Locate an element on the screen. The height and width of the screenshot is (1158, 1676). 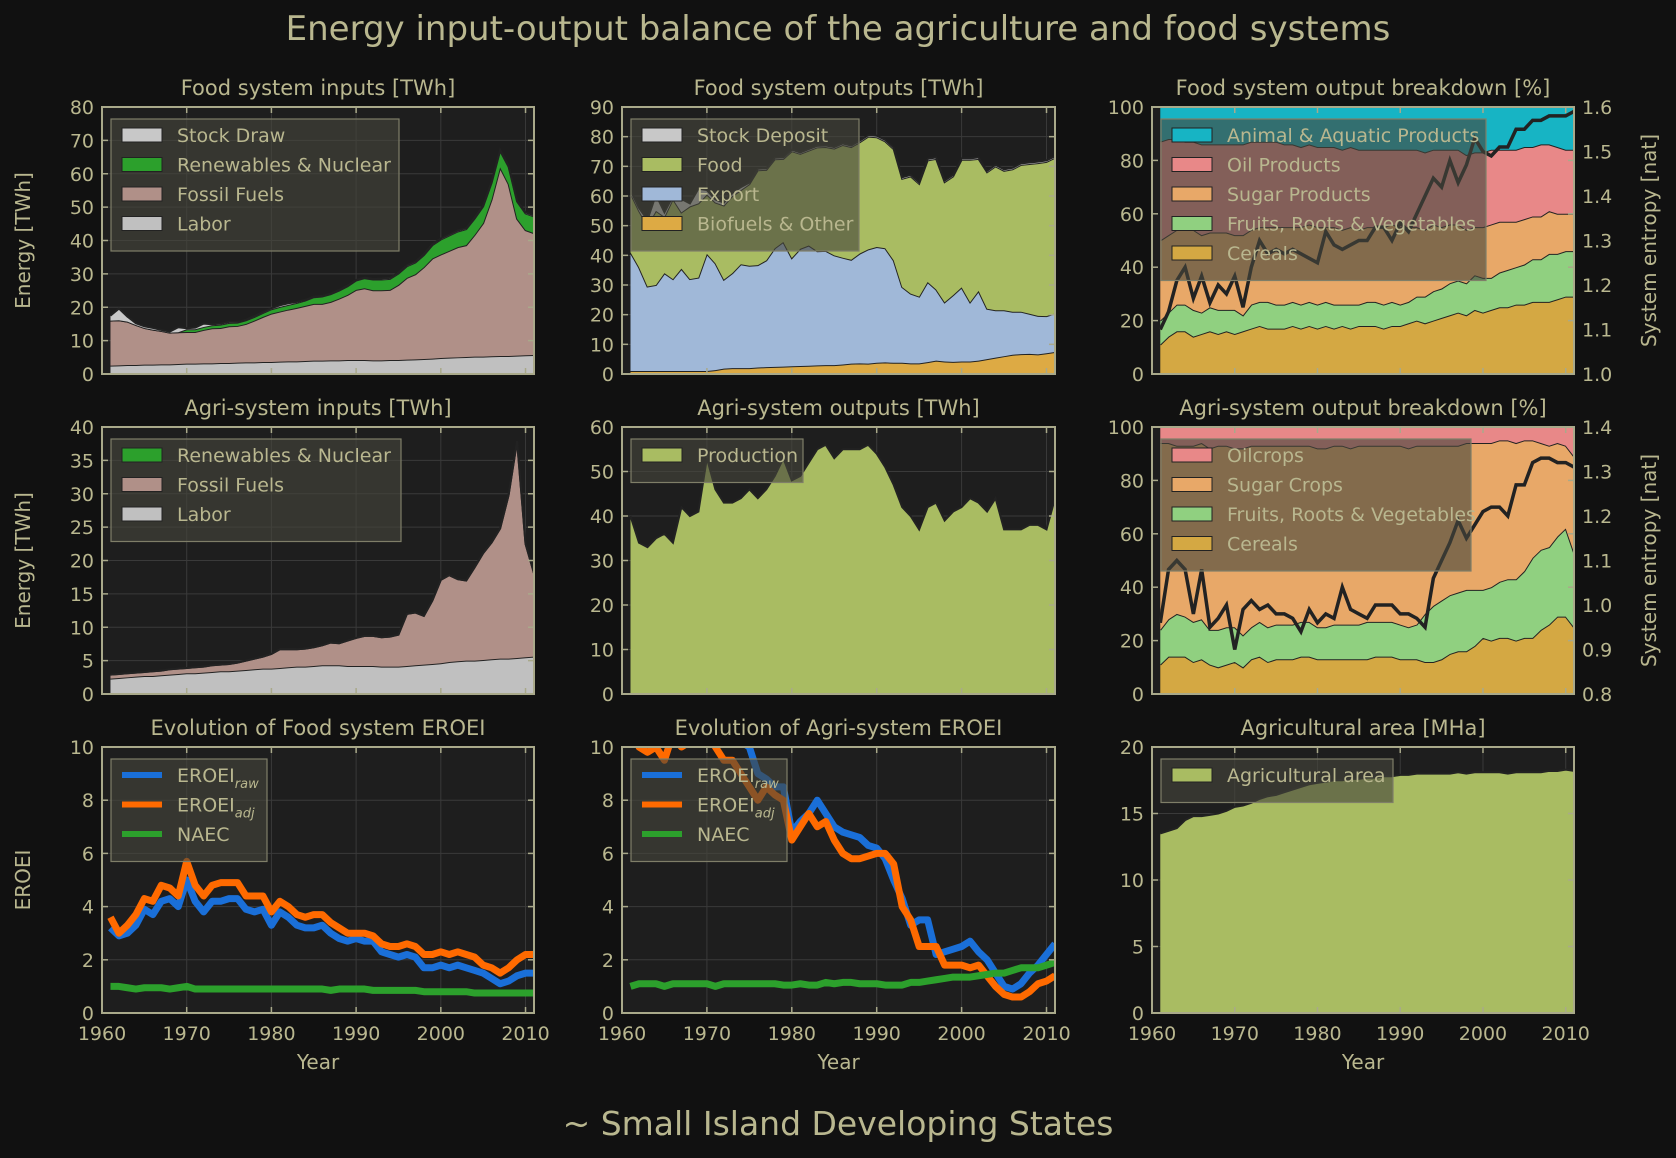
entropy-line is located at coordinates (1366, 553).